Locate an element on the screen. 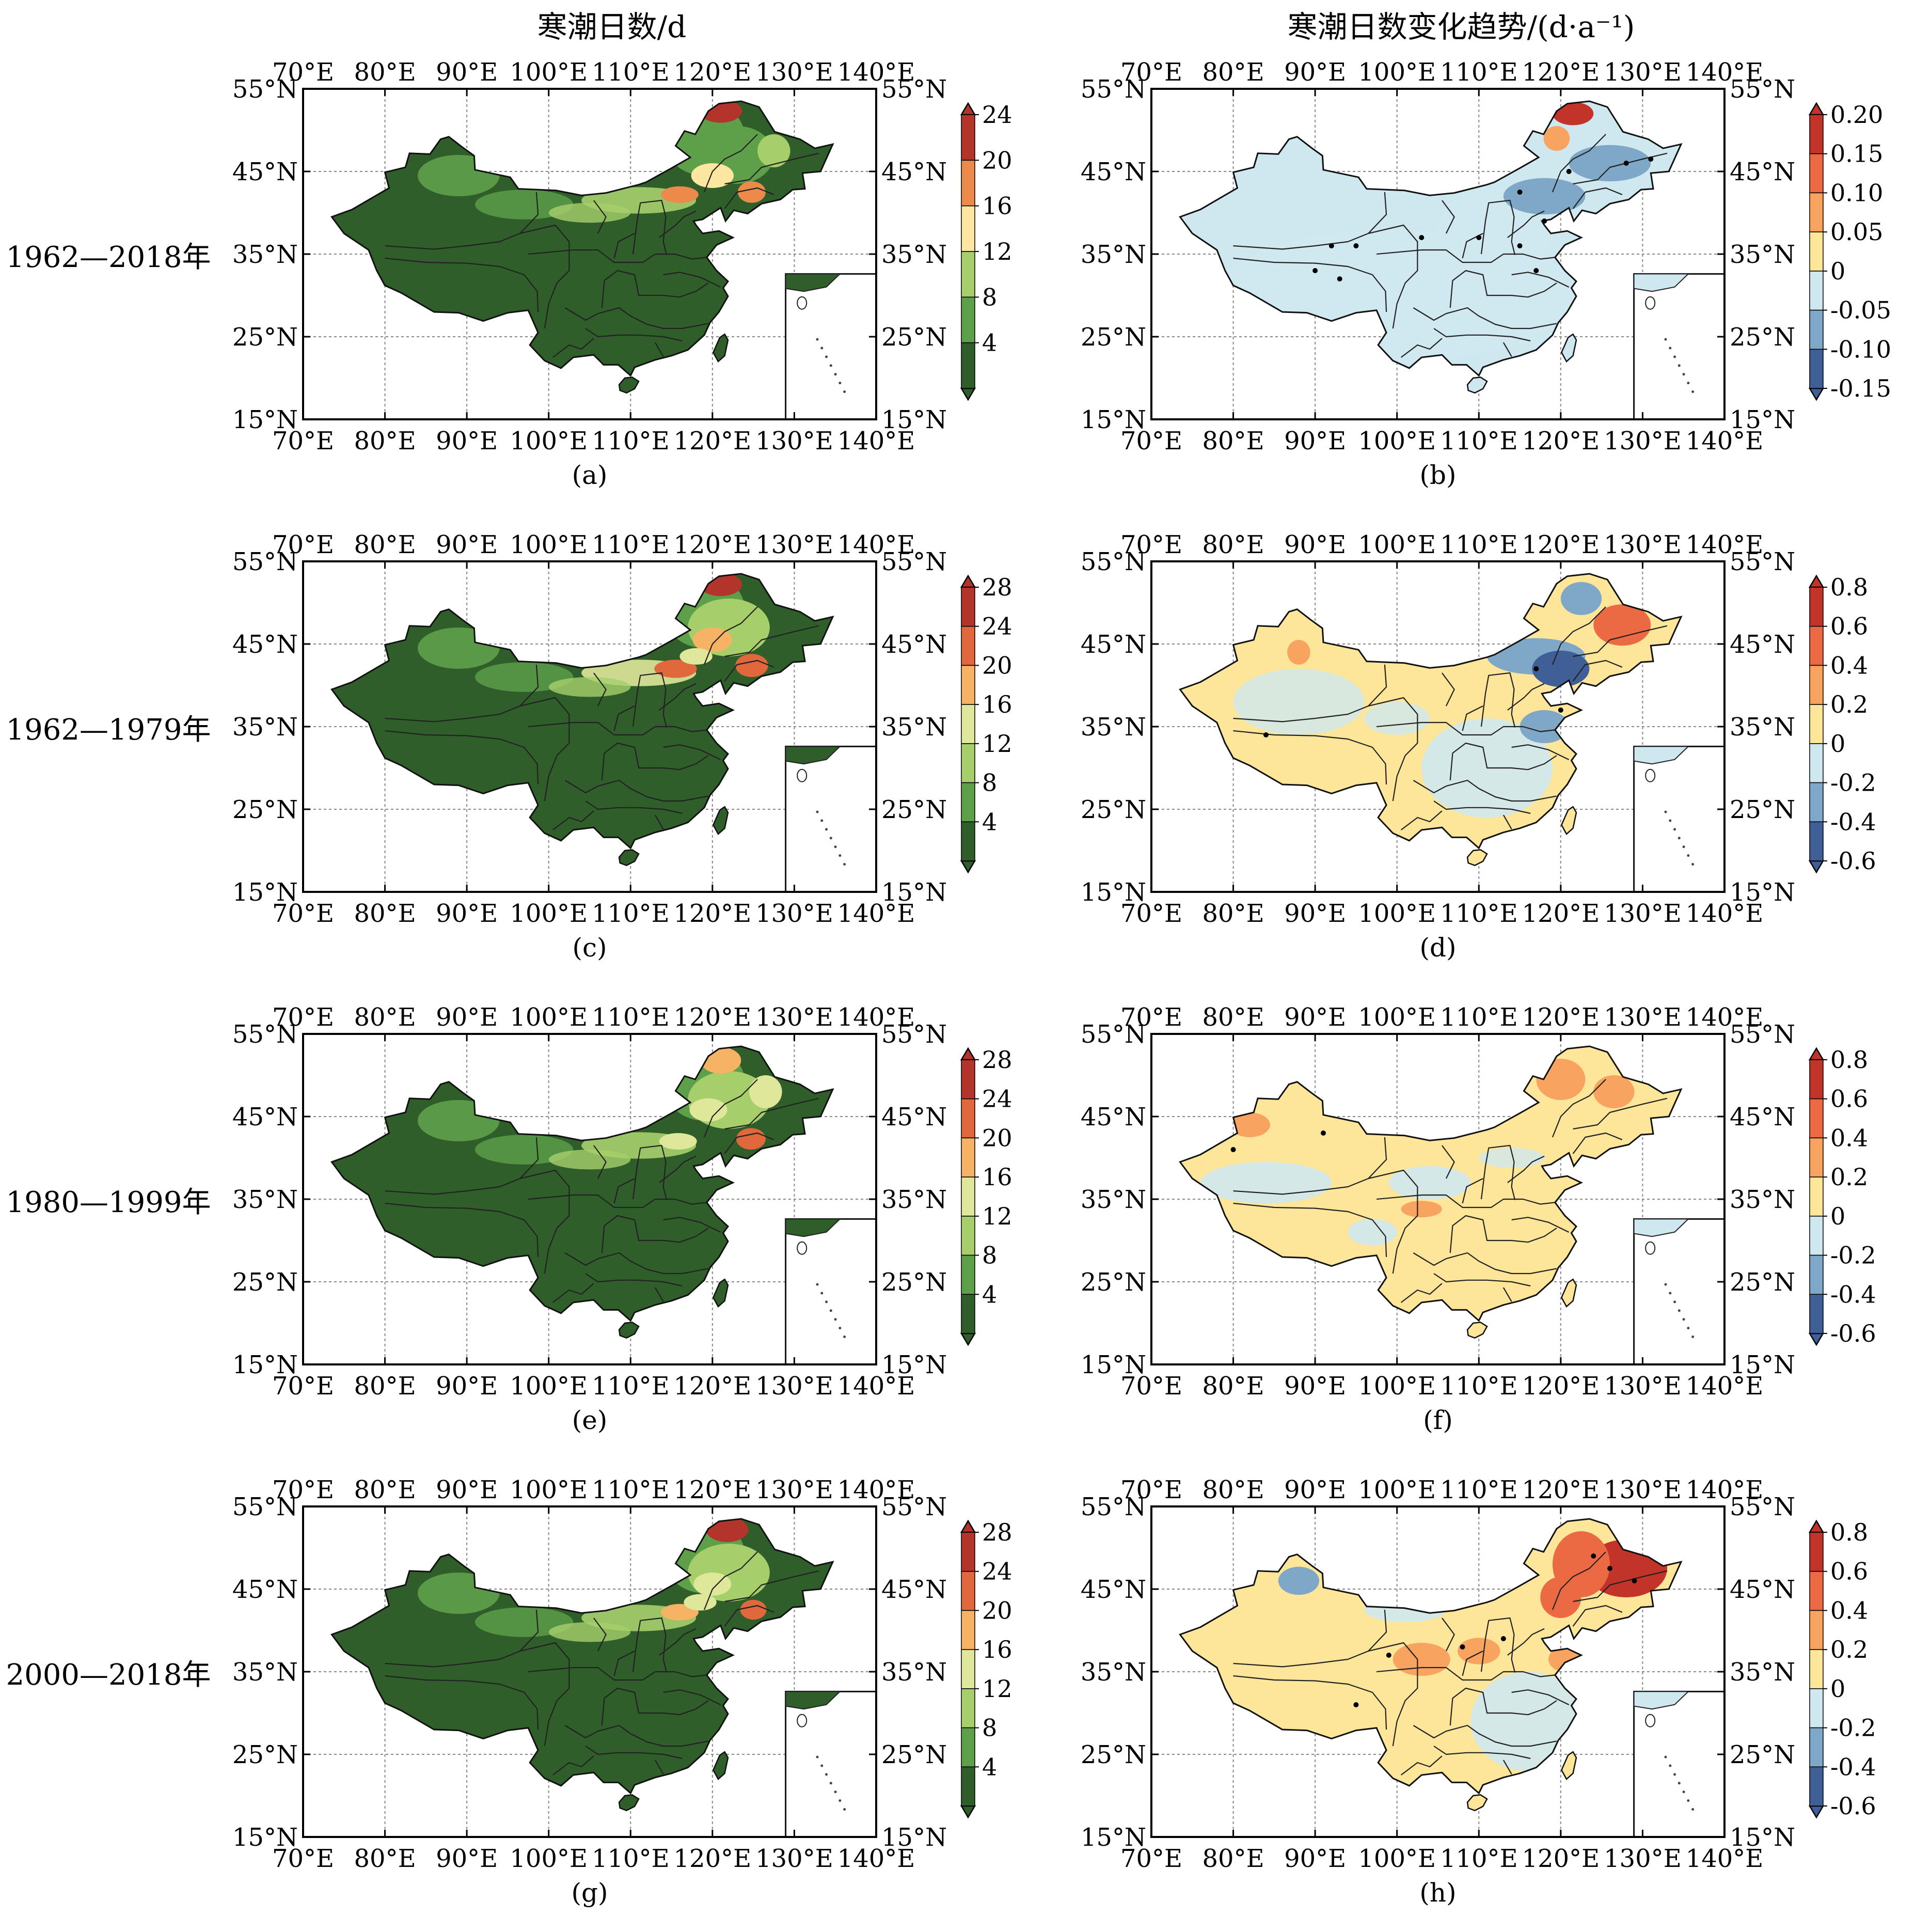 The height and width of the screenshot is (1932, 1915). inset-land is located at coordinates (813, 282).